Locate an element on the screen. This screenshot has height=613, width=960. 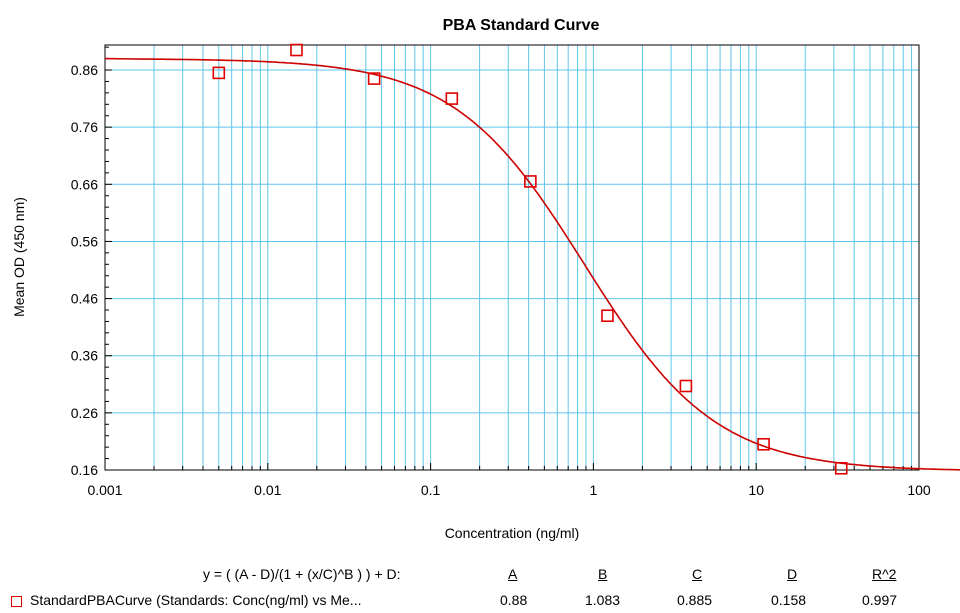
y-tick-label: 0.86 is located at coordinates (84, 70).